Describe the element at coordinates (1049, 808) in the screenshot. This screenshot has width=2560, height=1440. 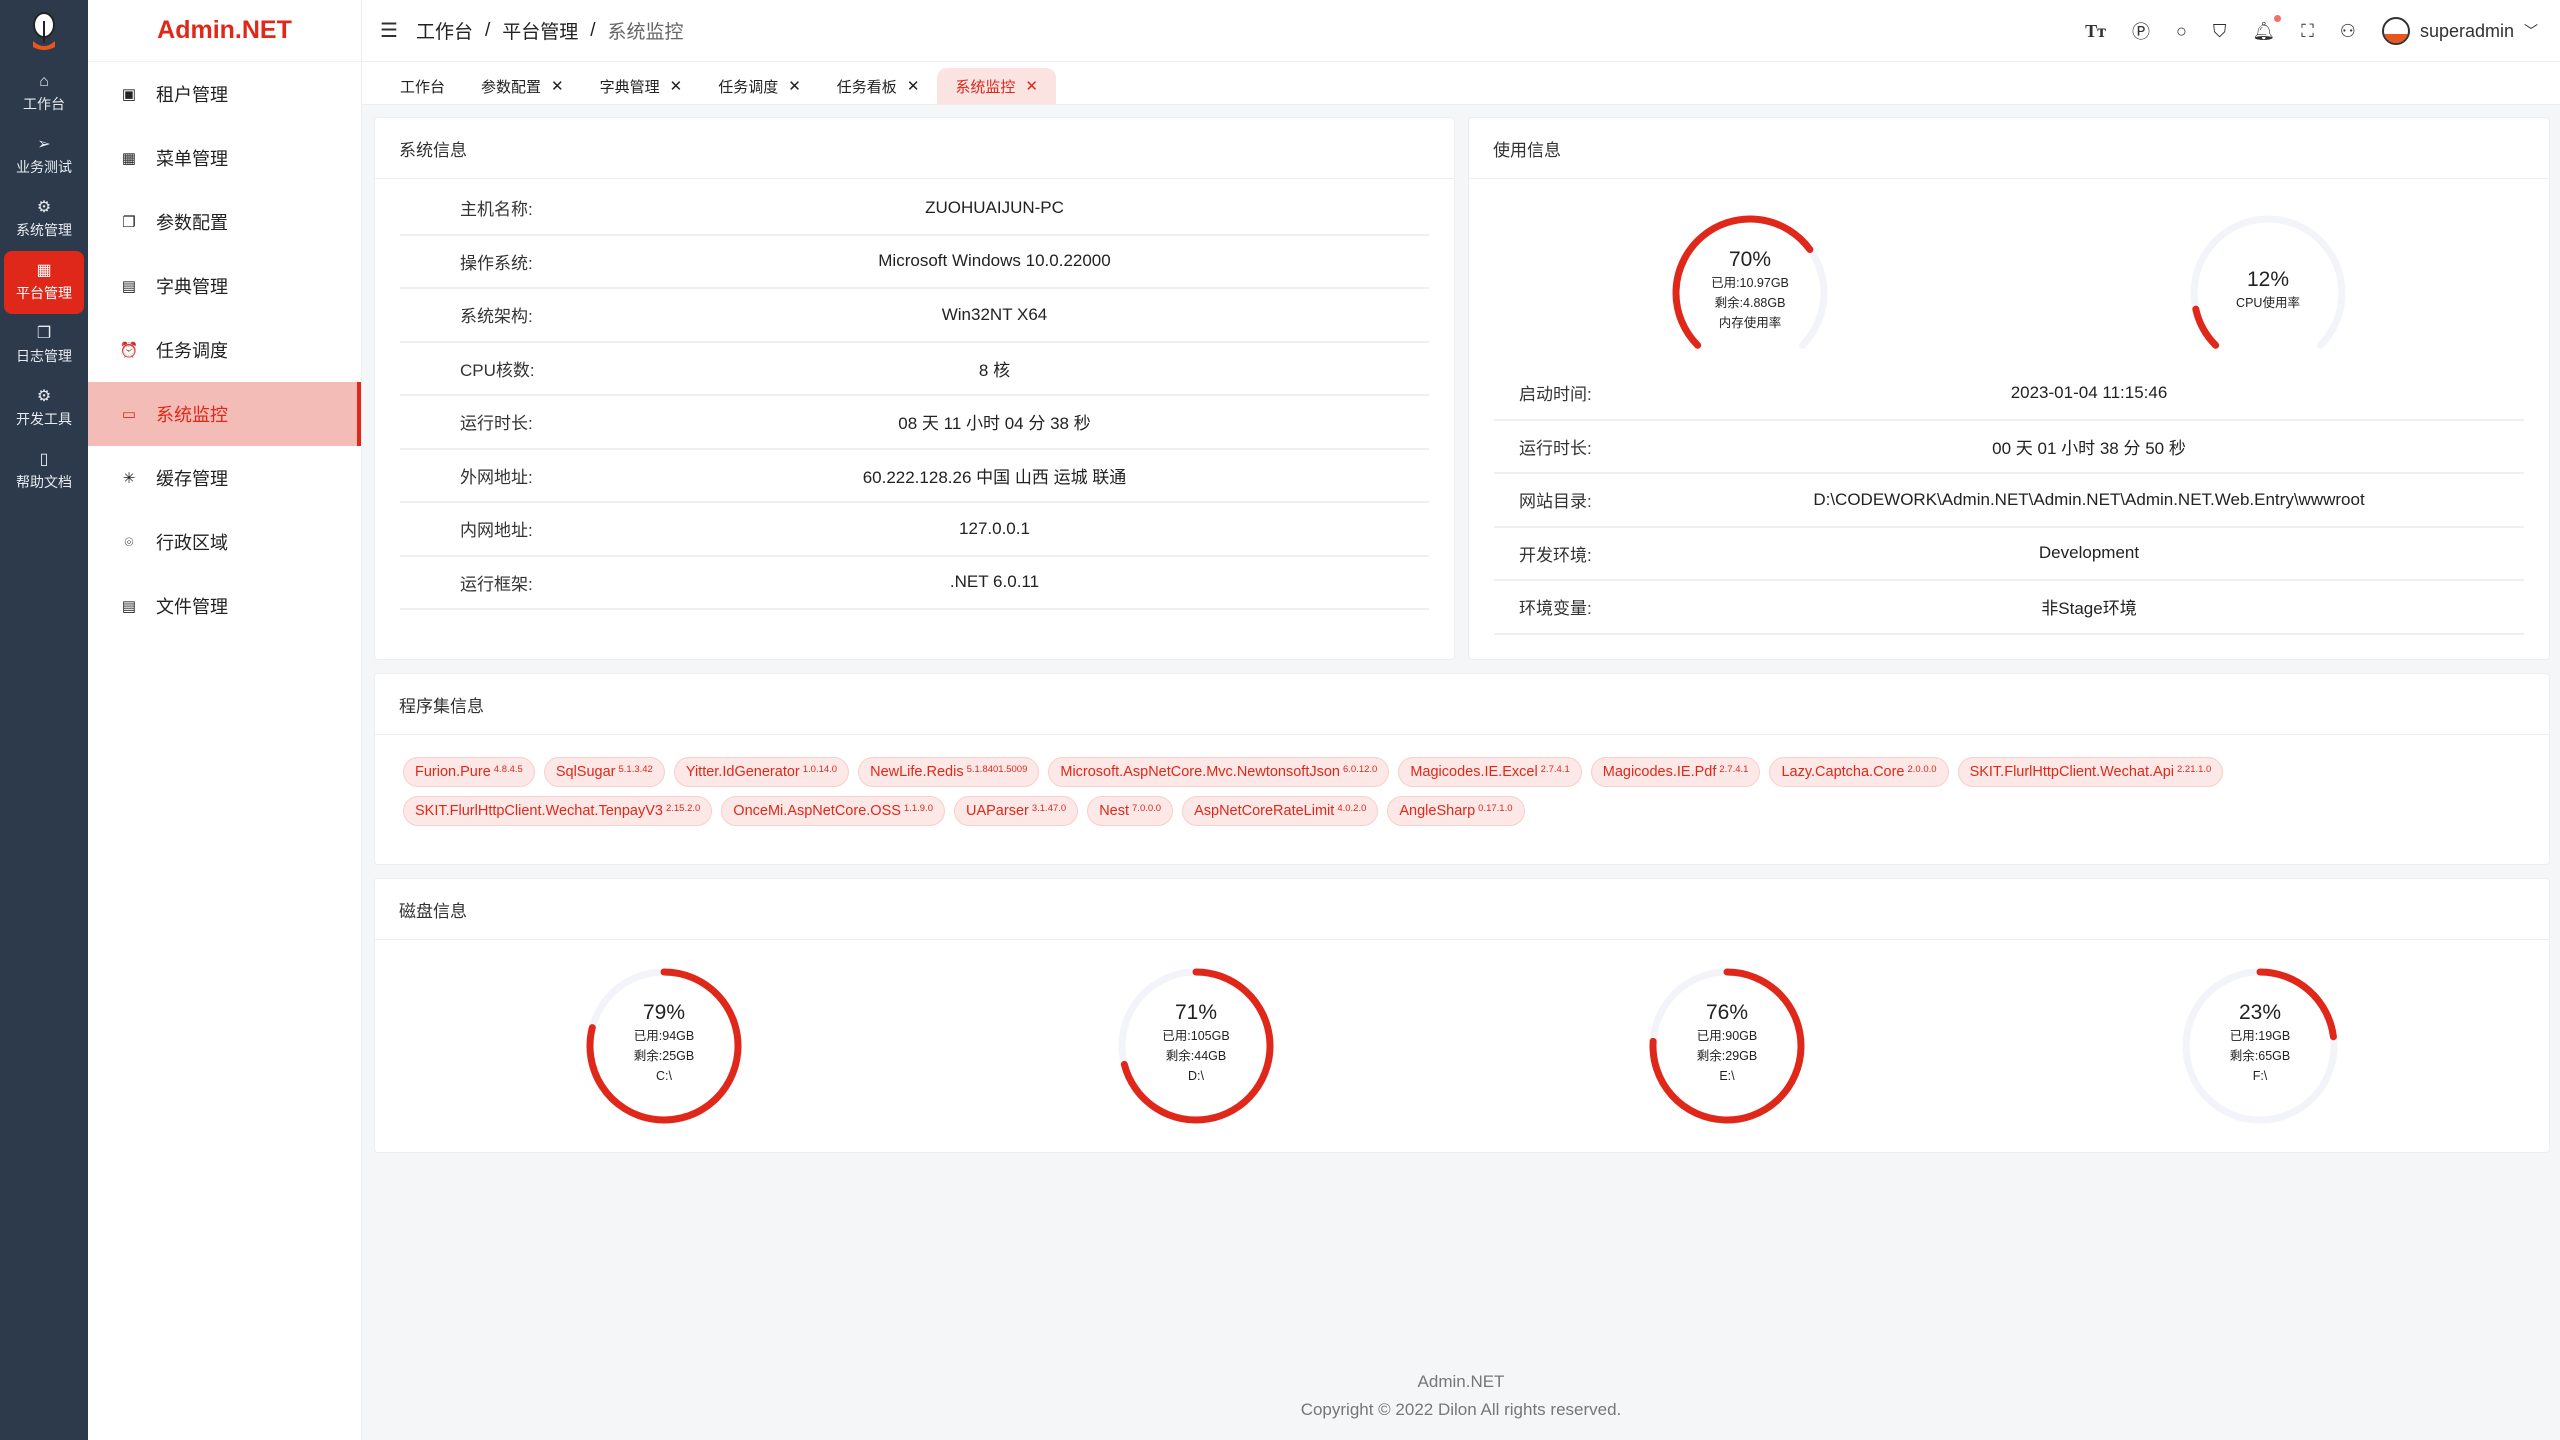
I see `assembly-version: 3.1.47.0` at that location.